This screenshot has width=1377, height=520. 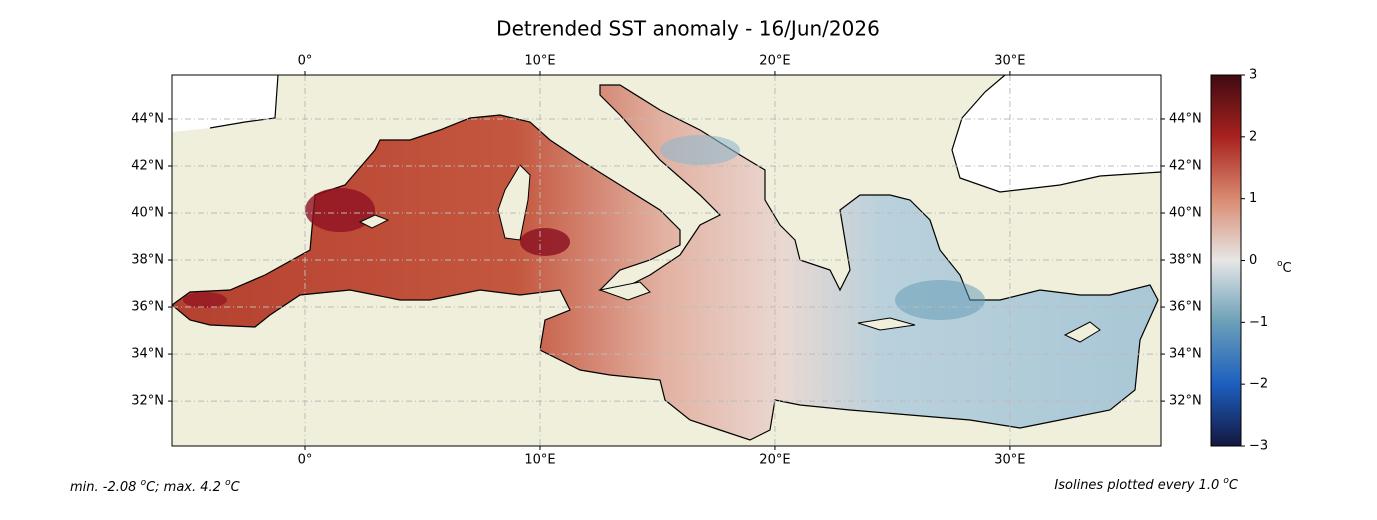 What do you see at coordinates (688, 29) in the screenshot?
I see `title: Detrended SST anomaly - 16/Jun/2026` at bounding box center [688, 29].